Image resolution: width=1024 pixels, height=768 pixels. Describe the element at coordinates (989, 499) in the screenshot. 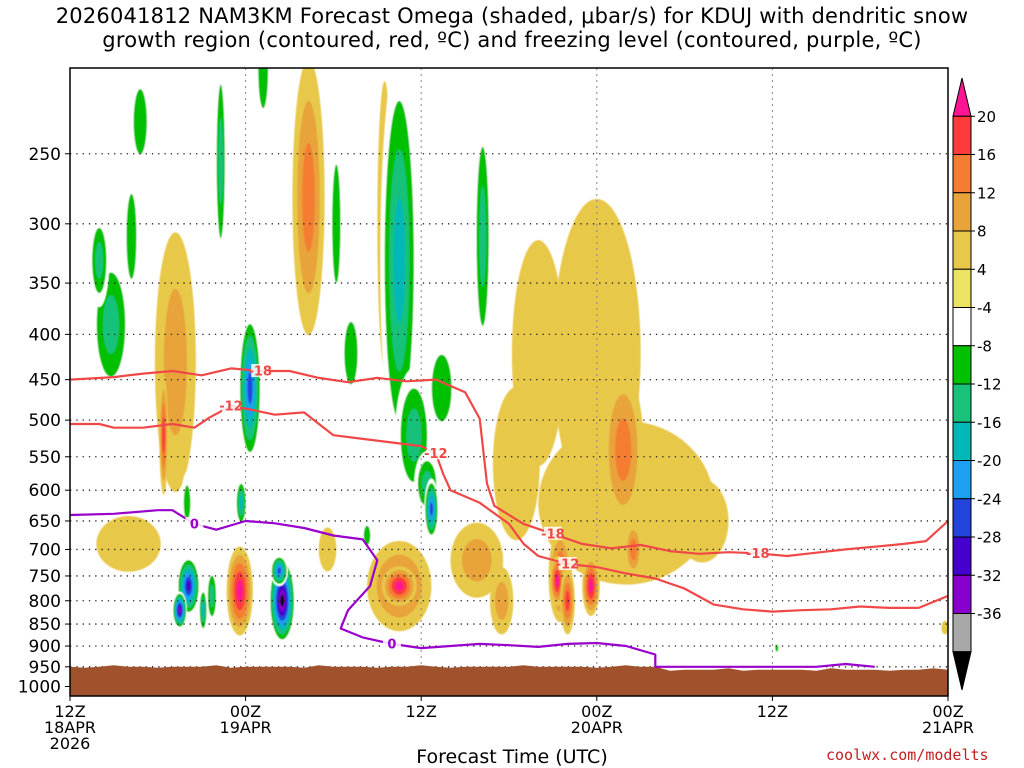

I see `colorbar-label: -24` at that location.